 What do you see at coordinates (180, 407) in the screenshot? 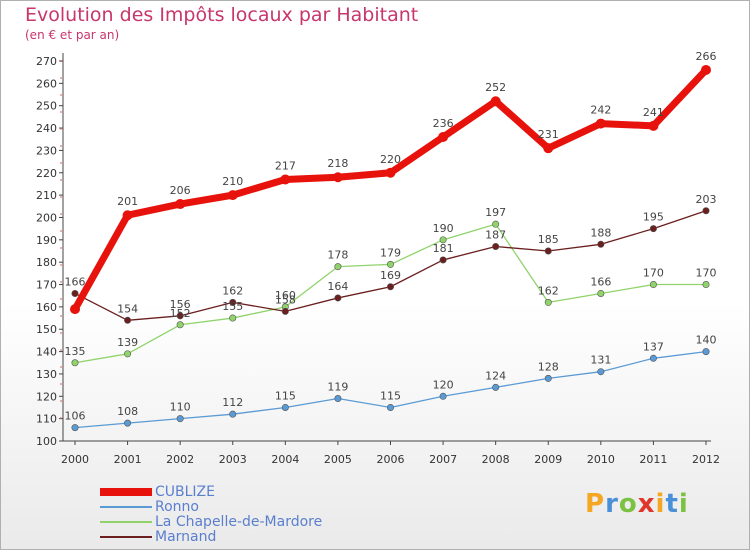
I see `data-label: 110` at bounding box center [180, 407].